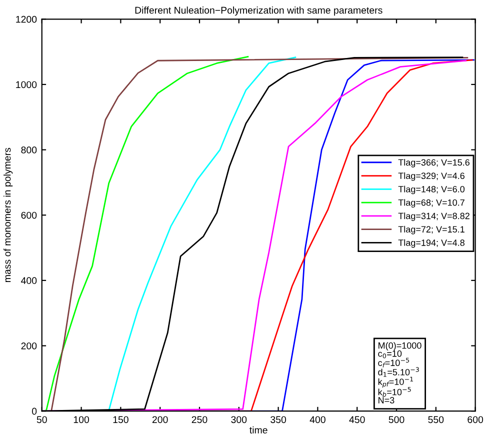 This screenshot has height=435, width=487. What do you see at coordinates (34, 411) in the screenshot?
I see `y-tick-label: 0` at bounding box center [34, 411].